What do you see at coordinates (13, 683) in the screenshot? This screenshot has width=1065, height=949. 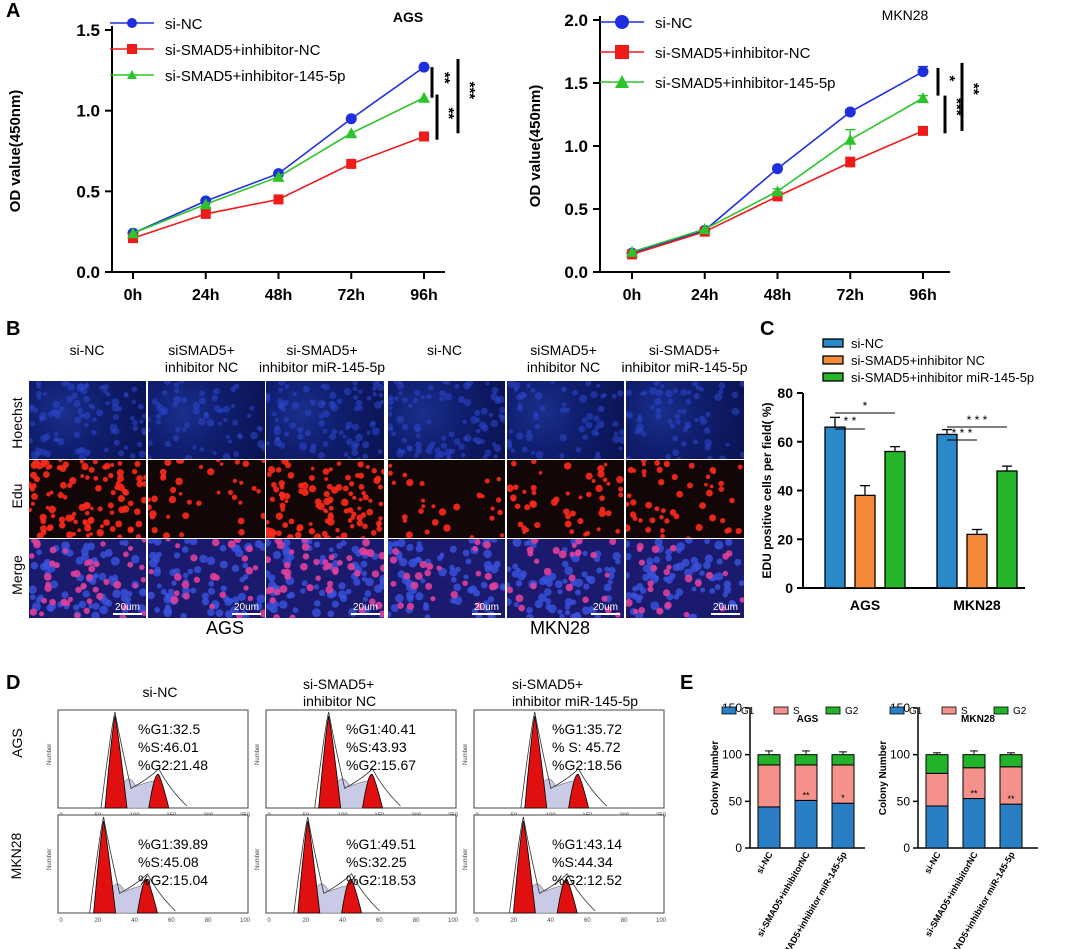 I see `panel-letter-d: D` at bounding box center [13, 683].